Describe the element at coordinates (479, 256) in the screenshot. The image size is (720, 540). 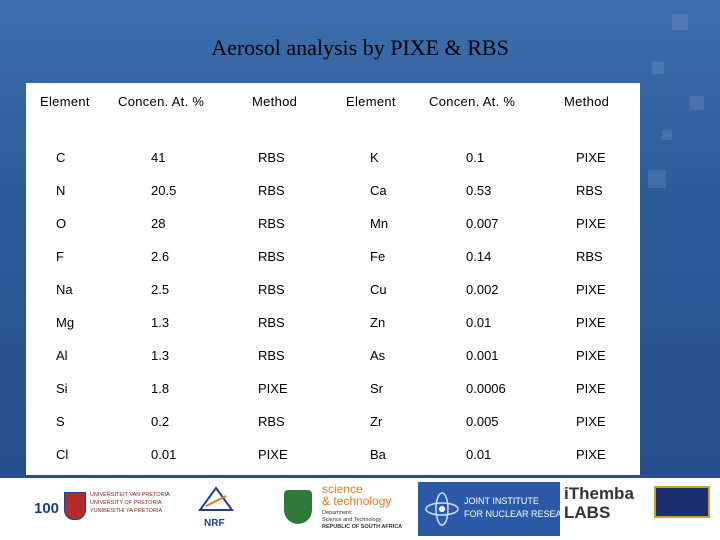
I see `concentration-cell: 0.14` at that location.